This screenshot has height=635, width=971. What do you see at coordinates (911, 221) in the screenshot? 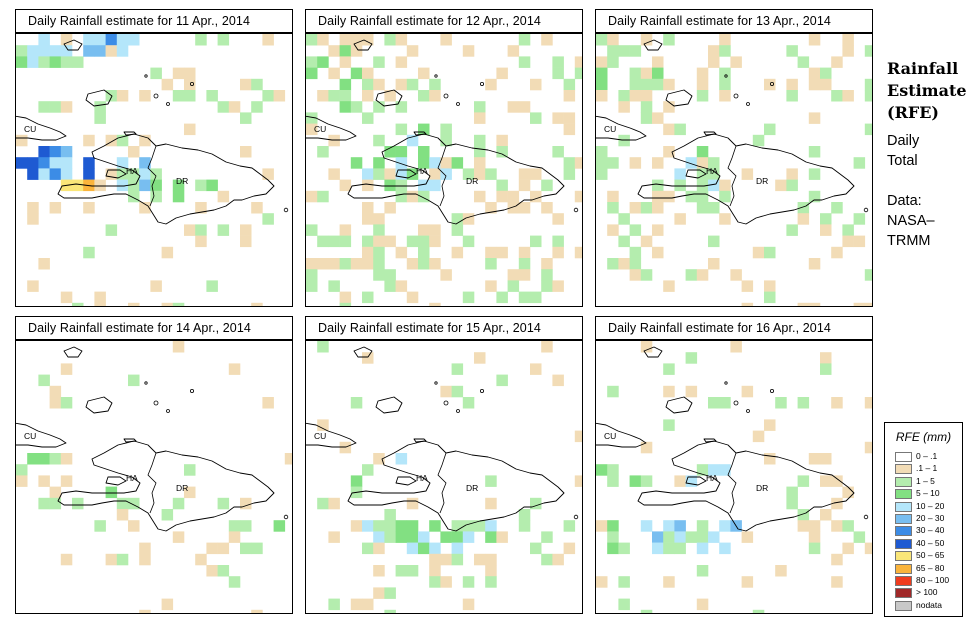
I see `data-source-label: Data: NASA– TRMM` at bounding box center [911, 221].